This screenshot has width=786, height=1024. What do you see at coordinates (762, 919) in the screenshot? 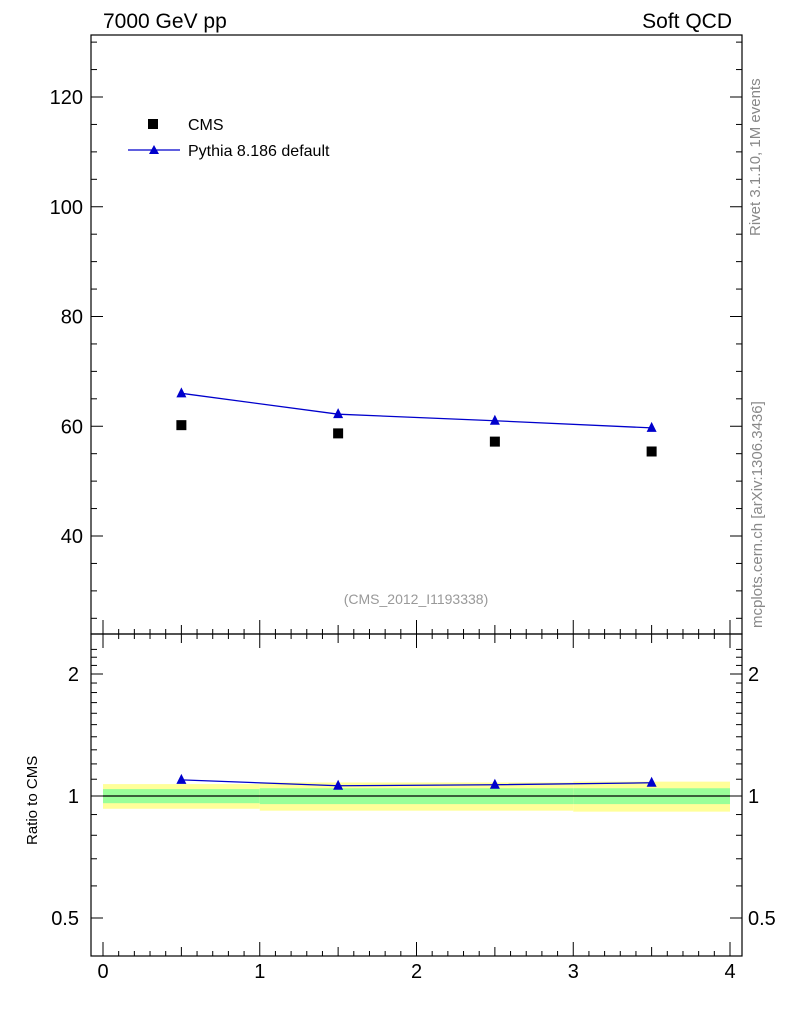
I see `ratio-y-tick-label-right: 0.5` at bounding box center [762, 919].